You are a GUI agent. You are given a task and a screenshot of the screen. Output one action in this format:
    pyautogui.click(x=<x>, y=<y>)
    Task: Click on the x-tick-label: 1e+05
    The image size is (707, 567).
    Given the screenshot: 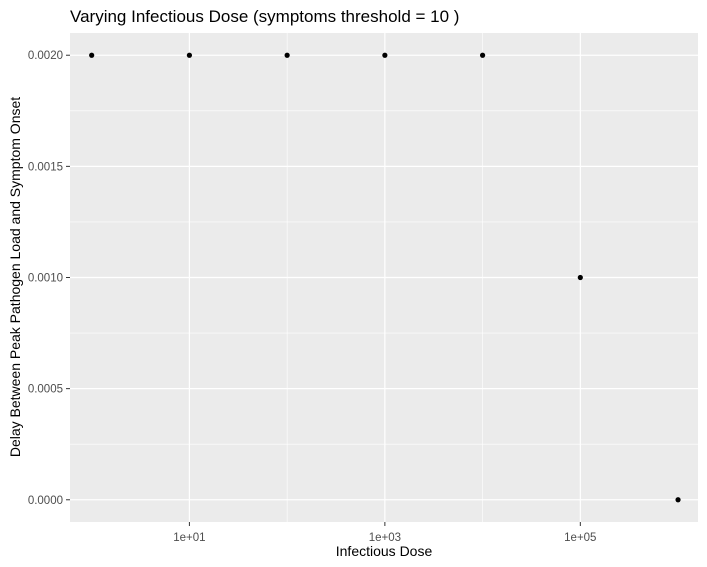 What is the action you would take?
    pyautogui.click(x=580, y=538)
    